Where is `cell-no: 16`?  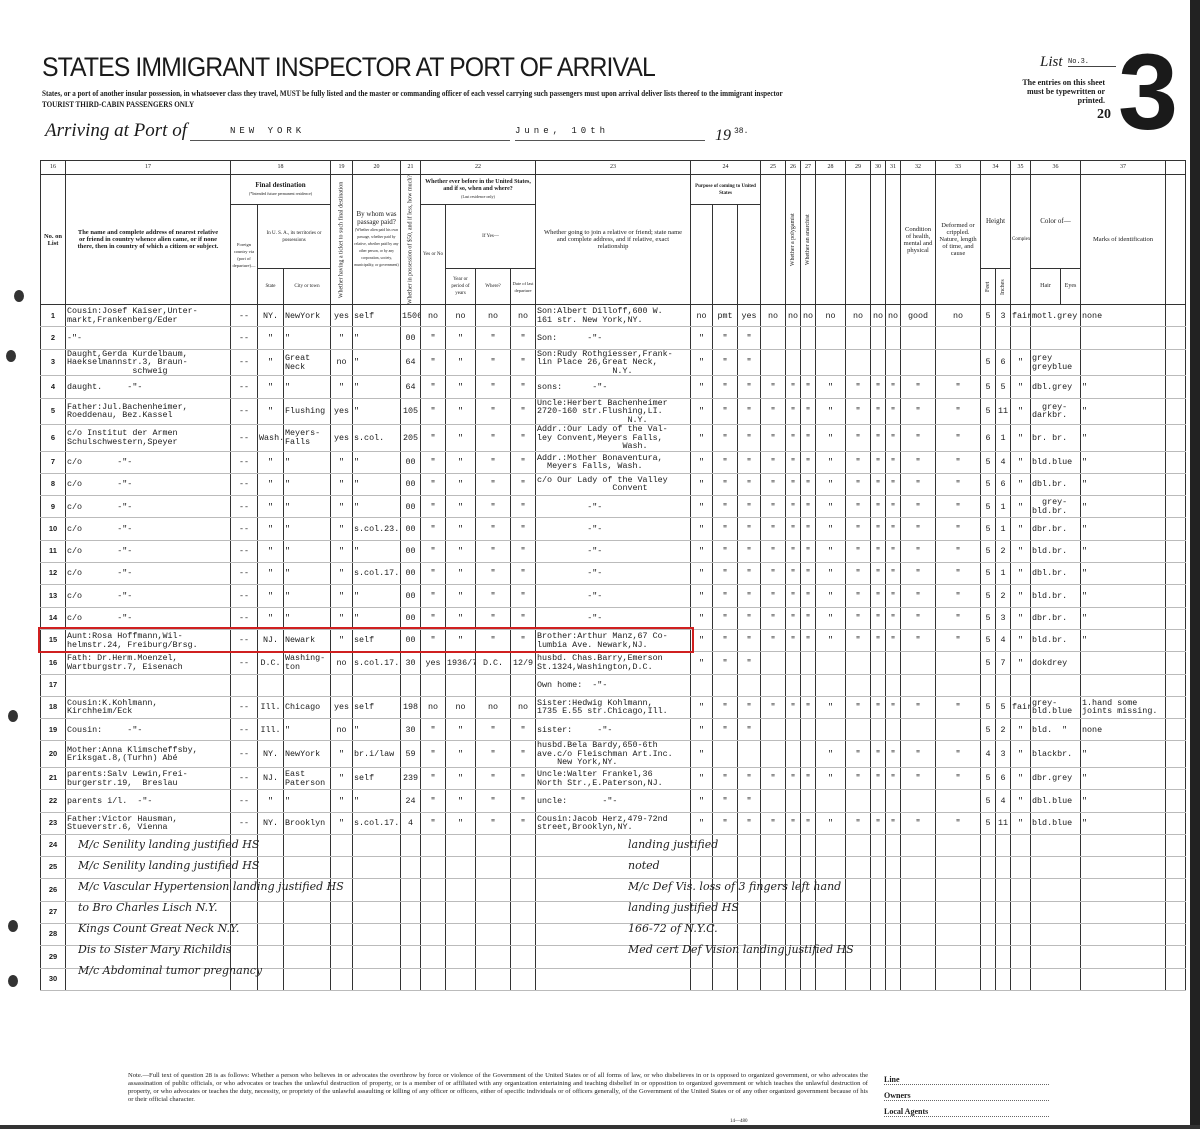
cell-no: 16 is located at coordinates (53, 663).